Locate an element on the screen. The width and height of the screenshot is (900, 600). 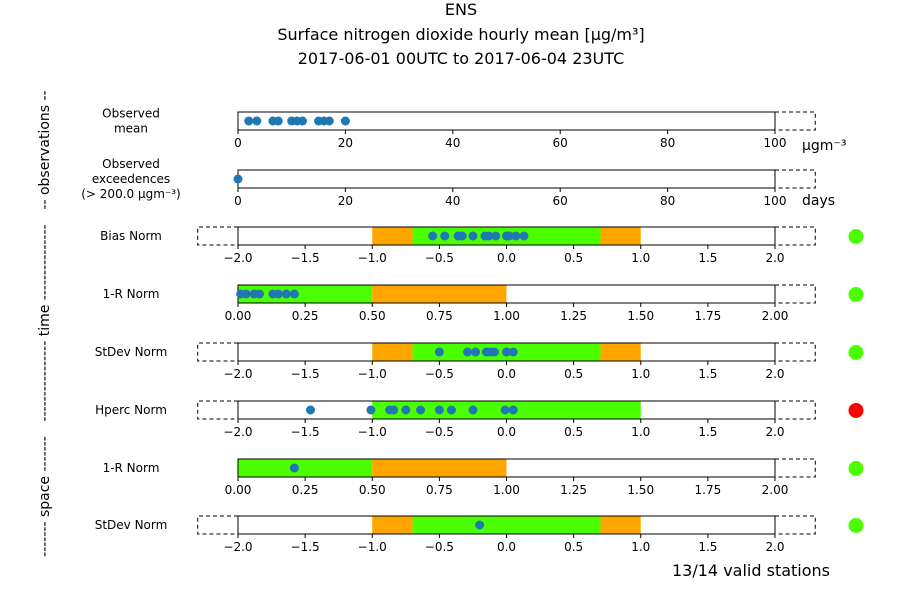
tick-label-1-4: 80 is located at coordinates (667, 201).